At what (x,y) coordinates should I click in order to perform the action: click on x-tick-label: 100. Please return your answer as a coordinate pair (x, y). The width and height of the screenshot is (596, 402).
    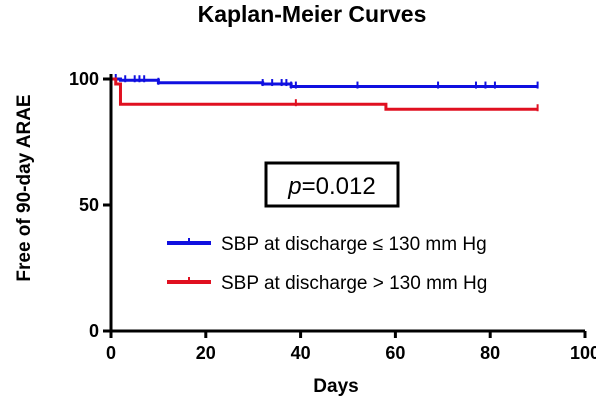
    Looking at the image, I should click on (583, 353).